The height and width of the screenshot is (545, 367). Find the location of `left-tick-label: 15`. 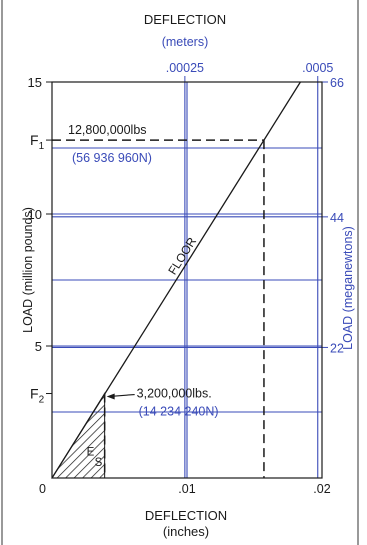

left-tick-label: 15 is located at coordinates (35, 82).